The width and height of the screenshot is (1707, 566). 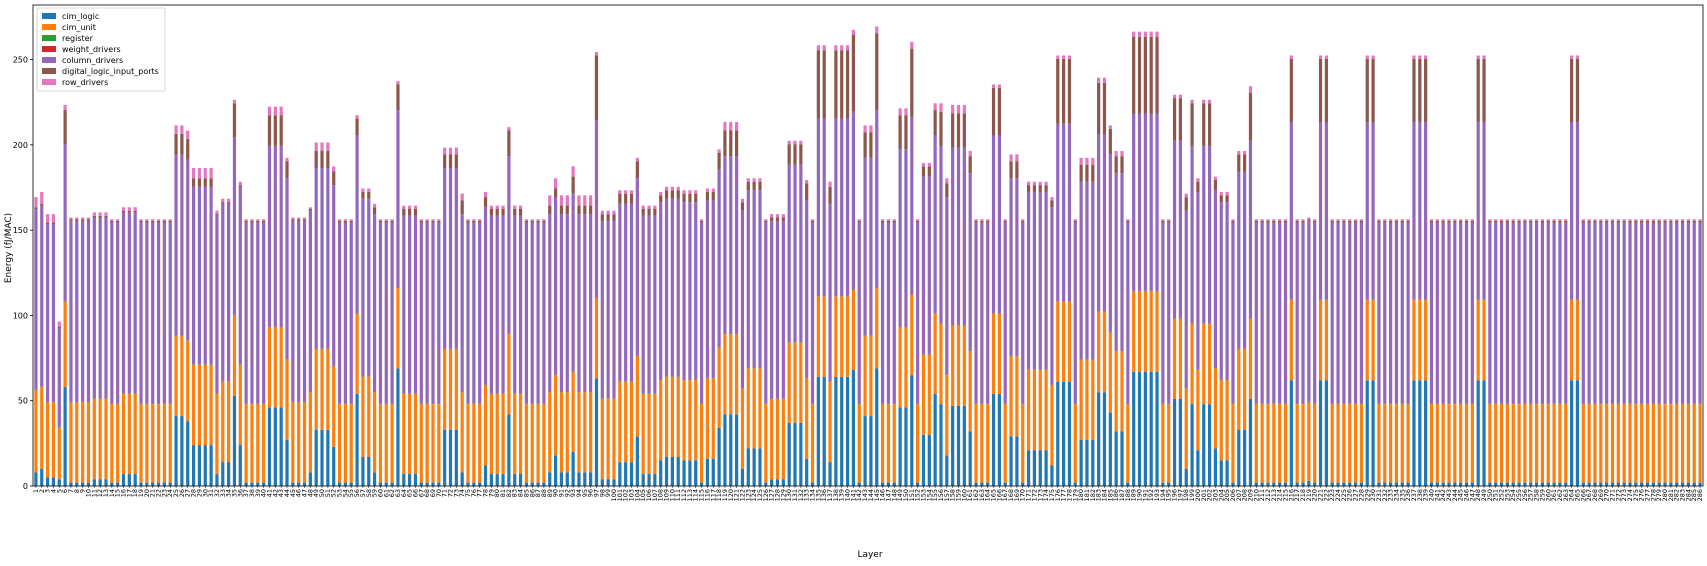 What do you see at coordinates (78, 38) in the screenshot?
I see `legend-label-register: register` at bounding box center [78, 38].